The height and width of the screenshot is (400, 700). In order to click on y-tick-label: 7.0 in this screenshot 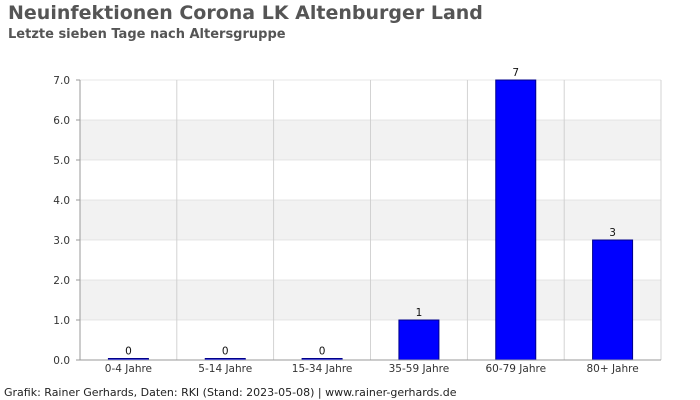, I will do `click(61, 81)`.